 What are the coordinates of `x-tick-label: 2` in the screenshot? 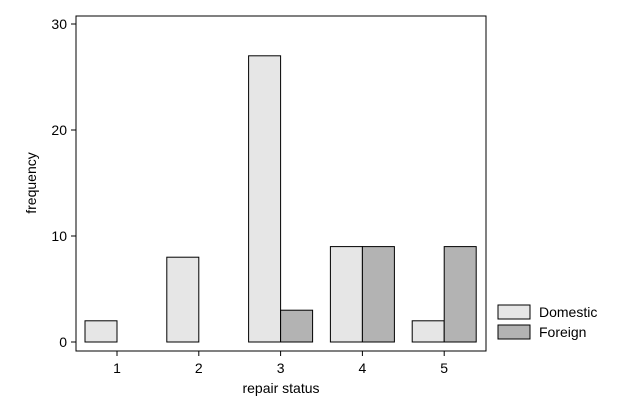 It's located at (199, 368).